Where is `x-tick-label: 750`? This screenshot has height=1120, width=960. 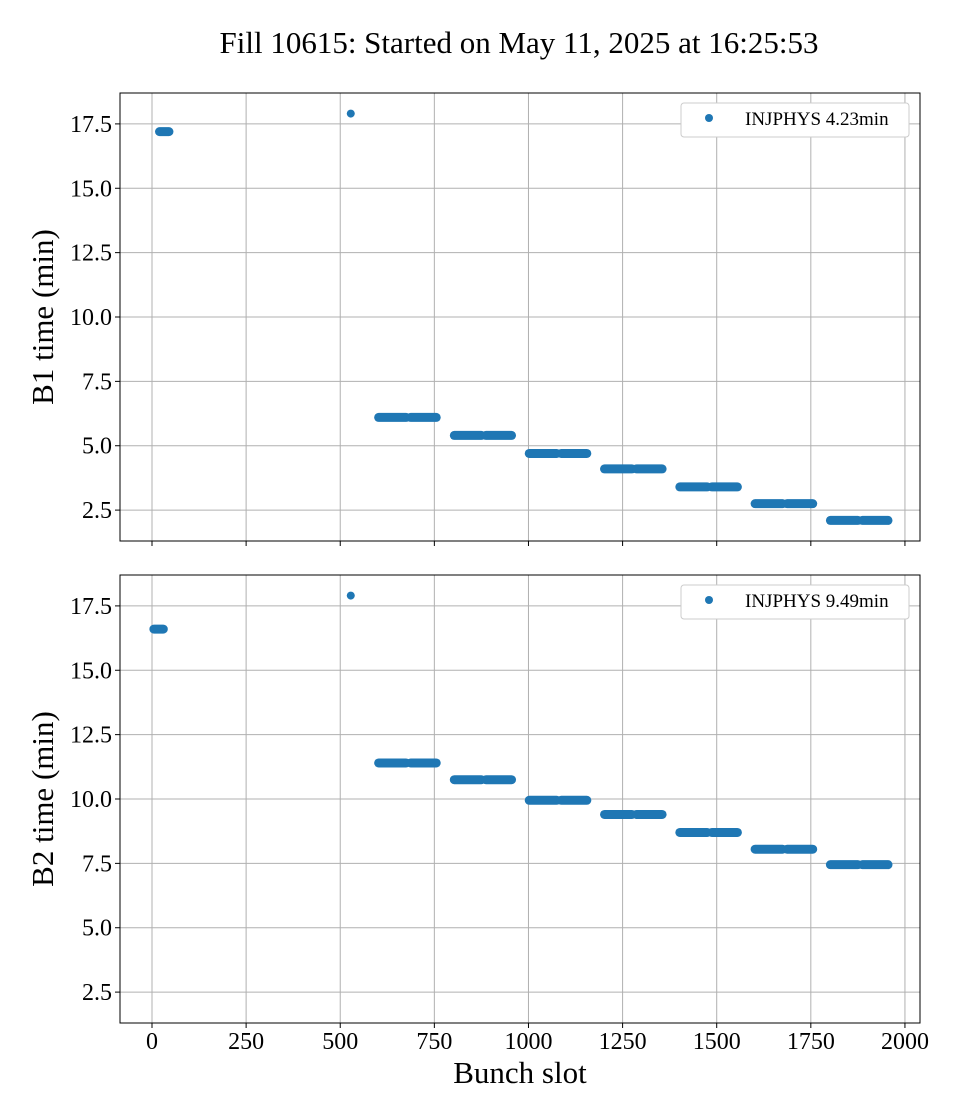
x-tick-label: 750 is located at coordinates (434, 1042).